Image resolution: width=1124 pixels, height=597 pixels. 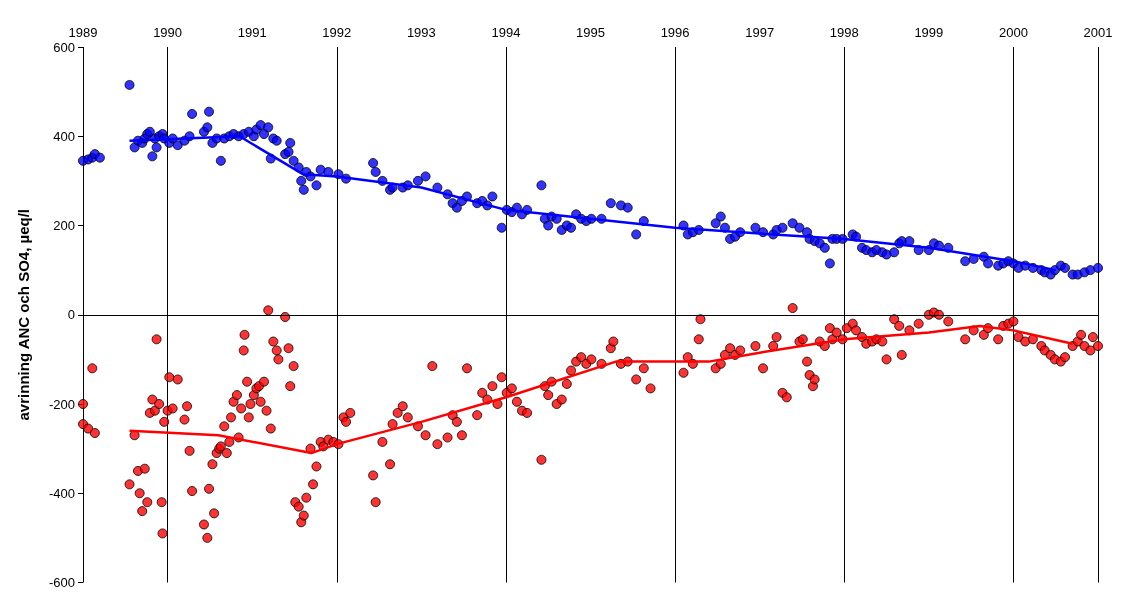 What do you see at coordinates (61, 582) in the screenshot?
I see `y-tick-label: -600` at bounding box center [61, 582].